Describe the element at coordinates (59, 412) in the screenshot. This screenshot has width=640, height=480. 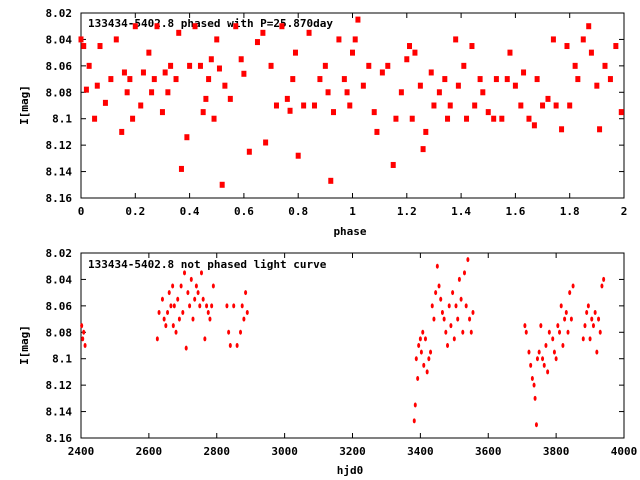
I see `y-tick-label: 8.14` at that location.